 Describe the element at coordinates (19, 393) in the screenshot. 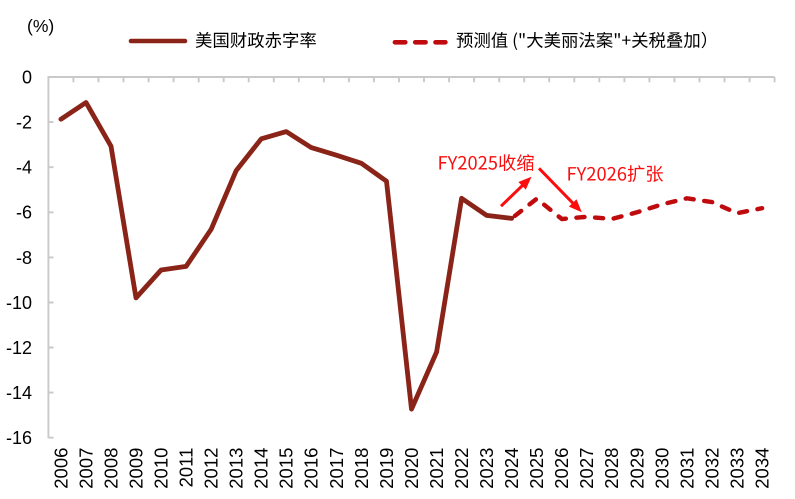

I see `svg-text: -14` at that location.